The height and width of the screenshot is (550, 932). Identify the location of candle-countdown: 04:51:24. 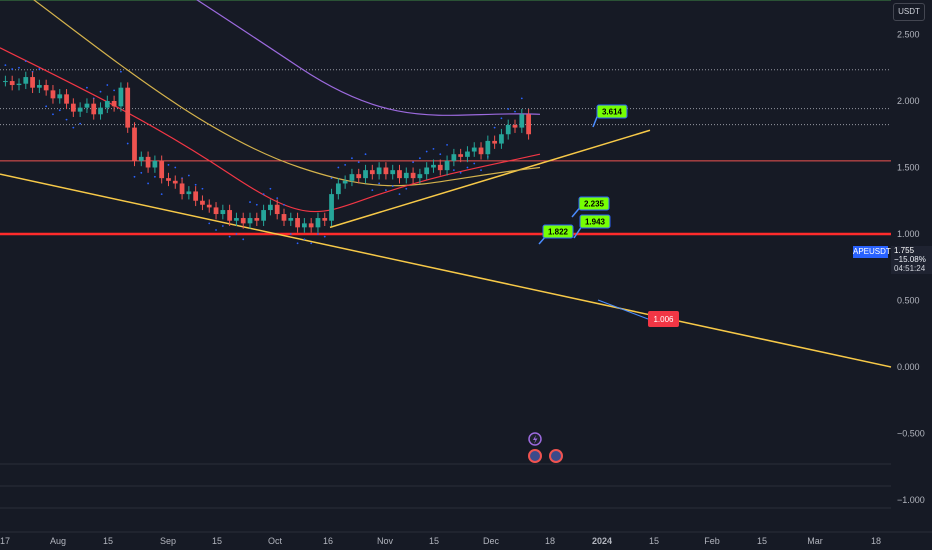
(910, 268).